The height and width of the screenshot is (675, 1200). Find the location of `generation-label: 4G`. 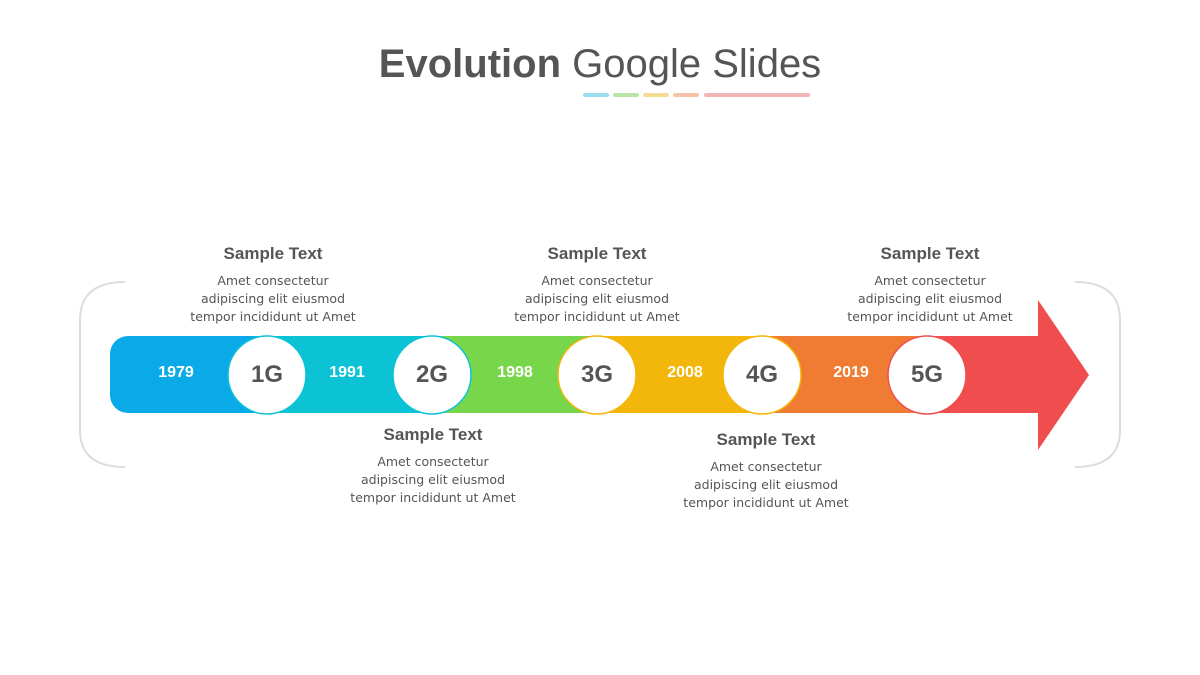

generation-label: 4G is located at coordinates (761, 374).